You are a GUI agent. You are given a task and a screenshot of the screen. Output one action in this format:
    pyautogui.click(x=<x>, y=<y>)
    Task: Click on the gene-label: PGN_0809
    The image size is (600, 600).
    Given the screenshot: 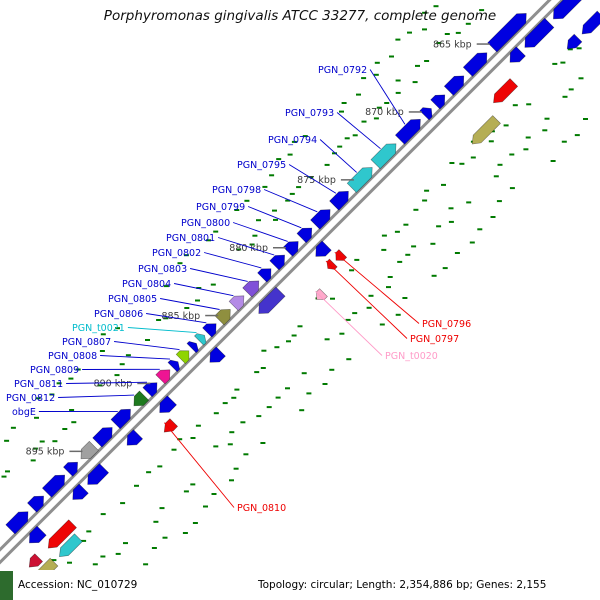 What is the action you would take?
    pyautogui.click(x=54, y=370)
    